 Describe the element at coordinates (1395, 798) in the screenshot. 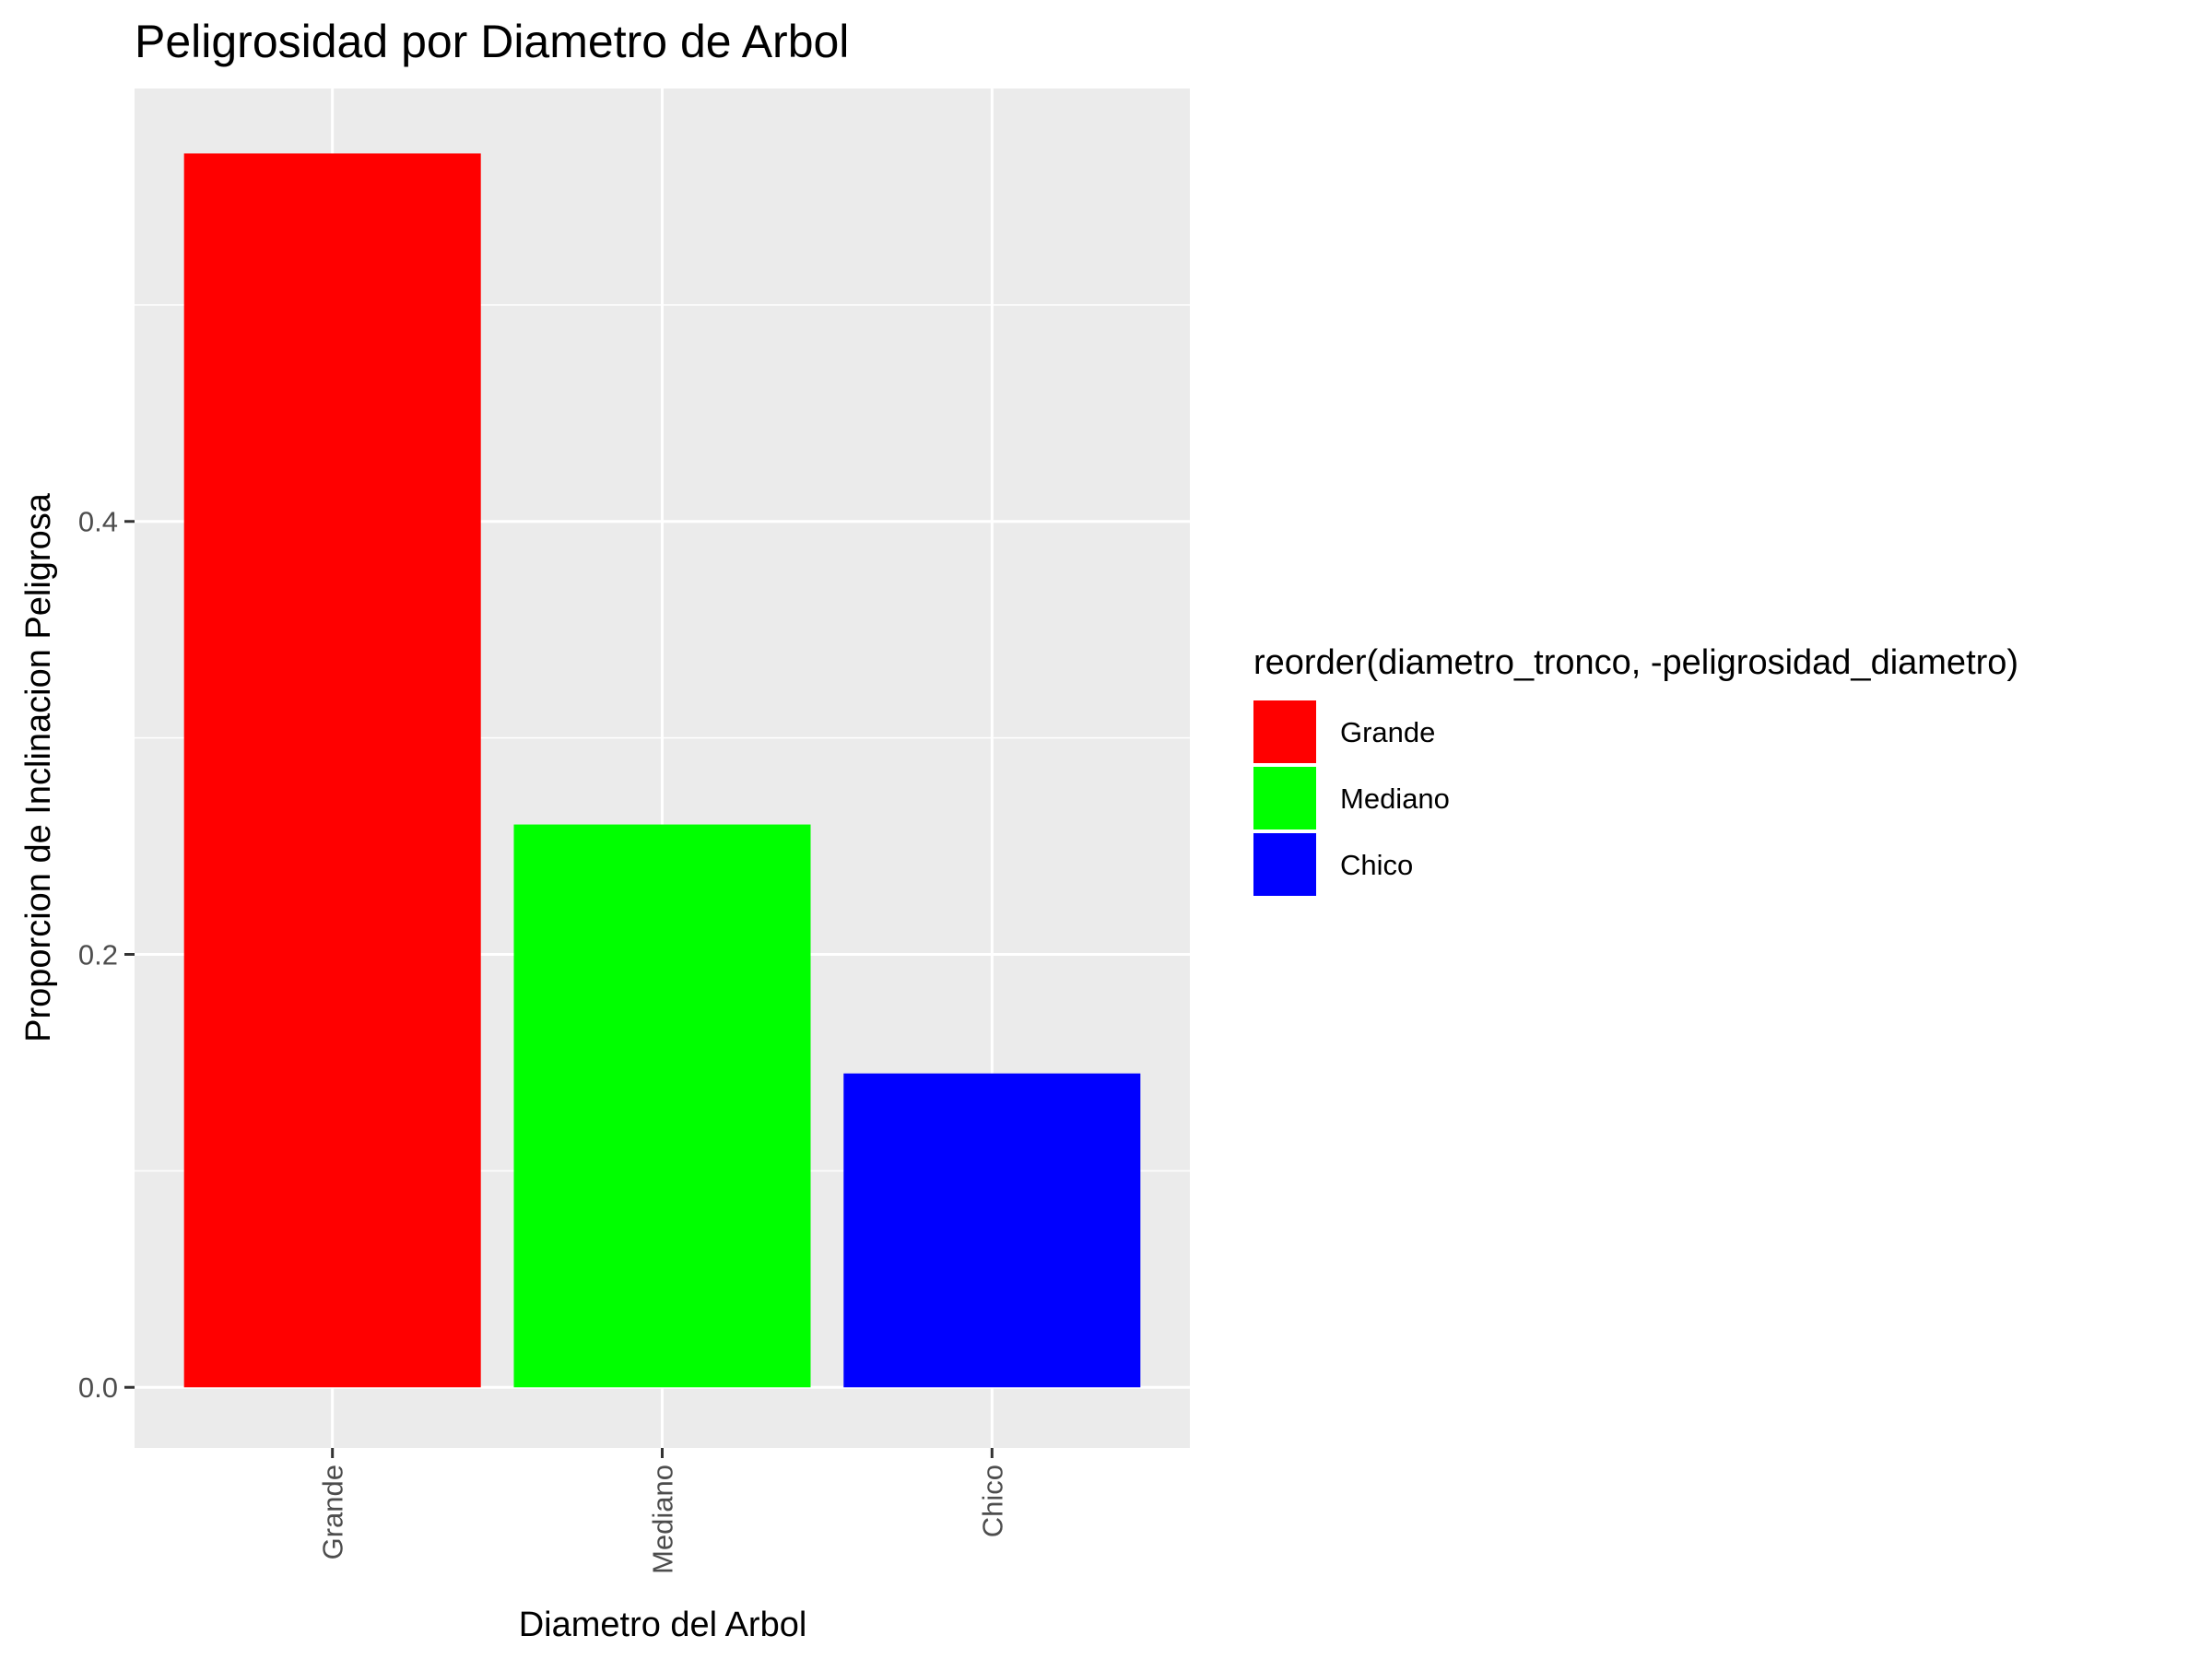

I see `legend-label-mediano: Mediano` at that location.